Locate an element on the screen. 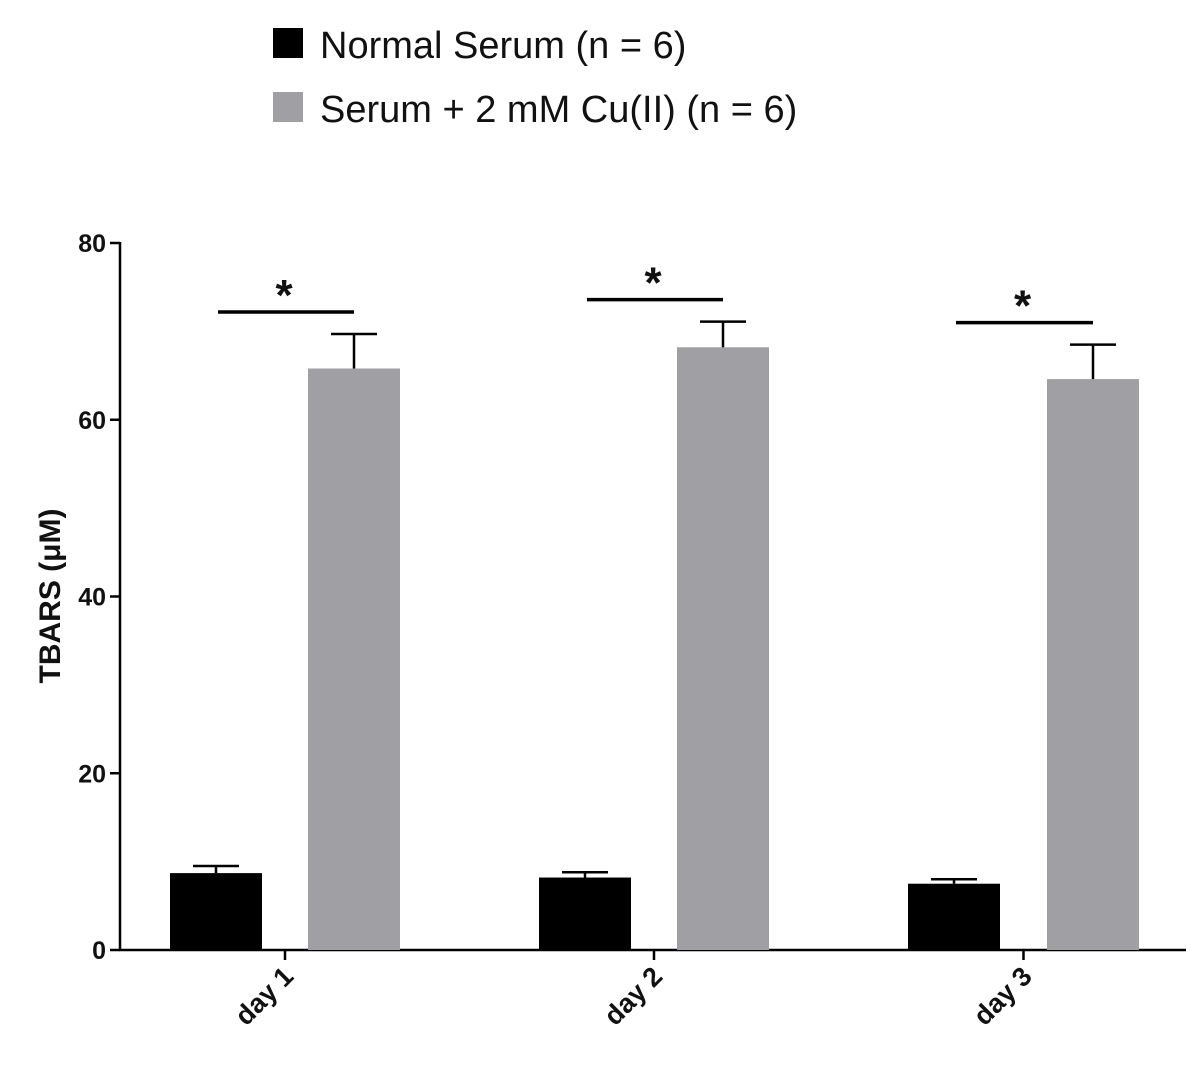  x-axis: day 1 day 2 day 3 is located at coordinates (652, 989).